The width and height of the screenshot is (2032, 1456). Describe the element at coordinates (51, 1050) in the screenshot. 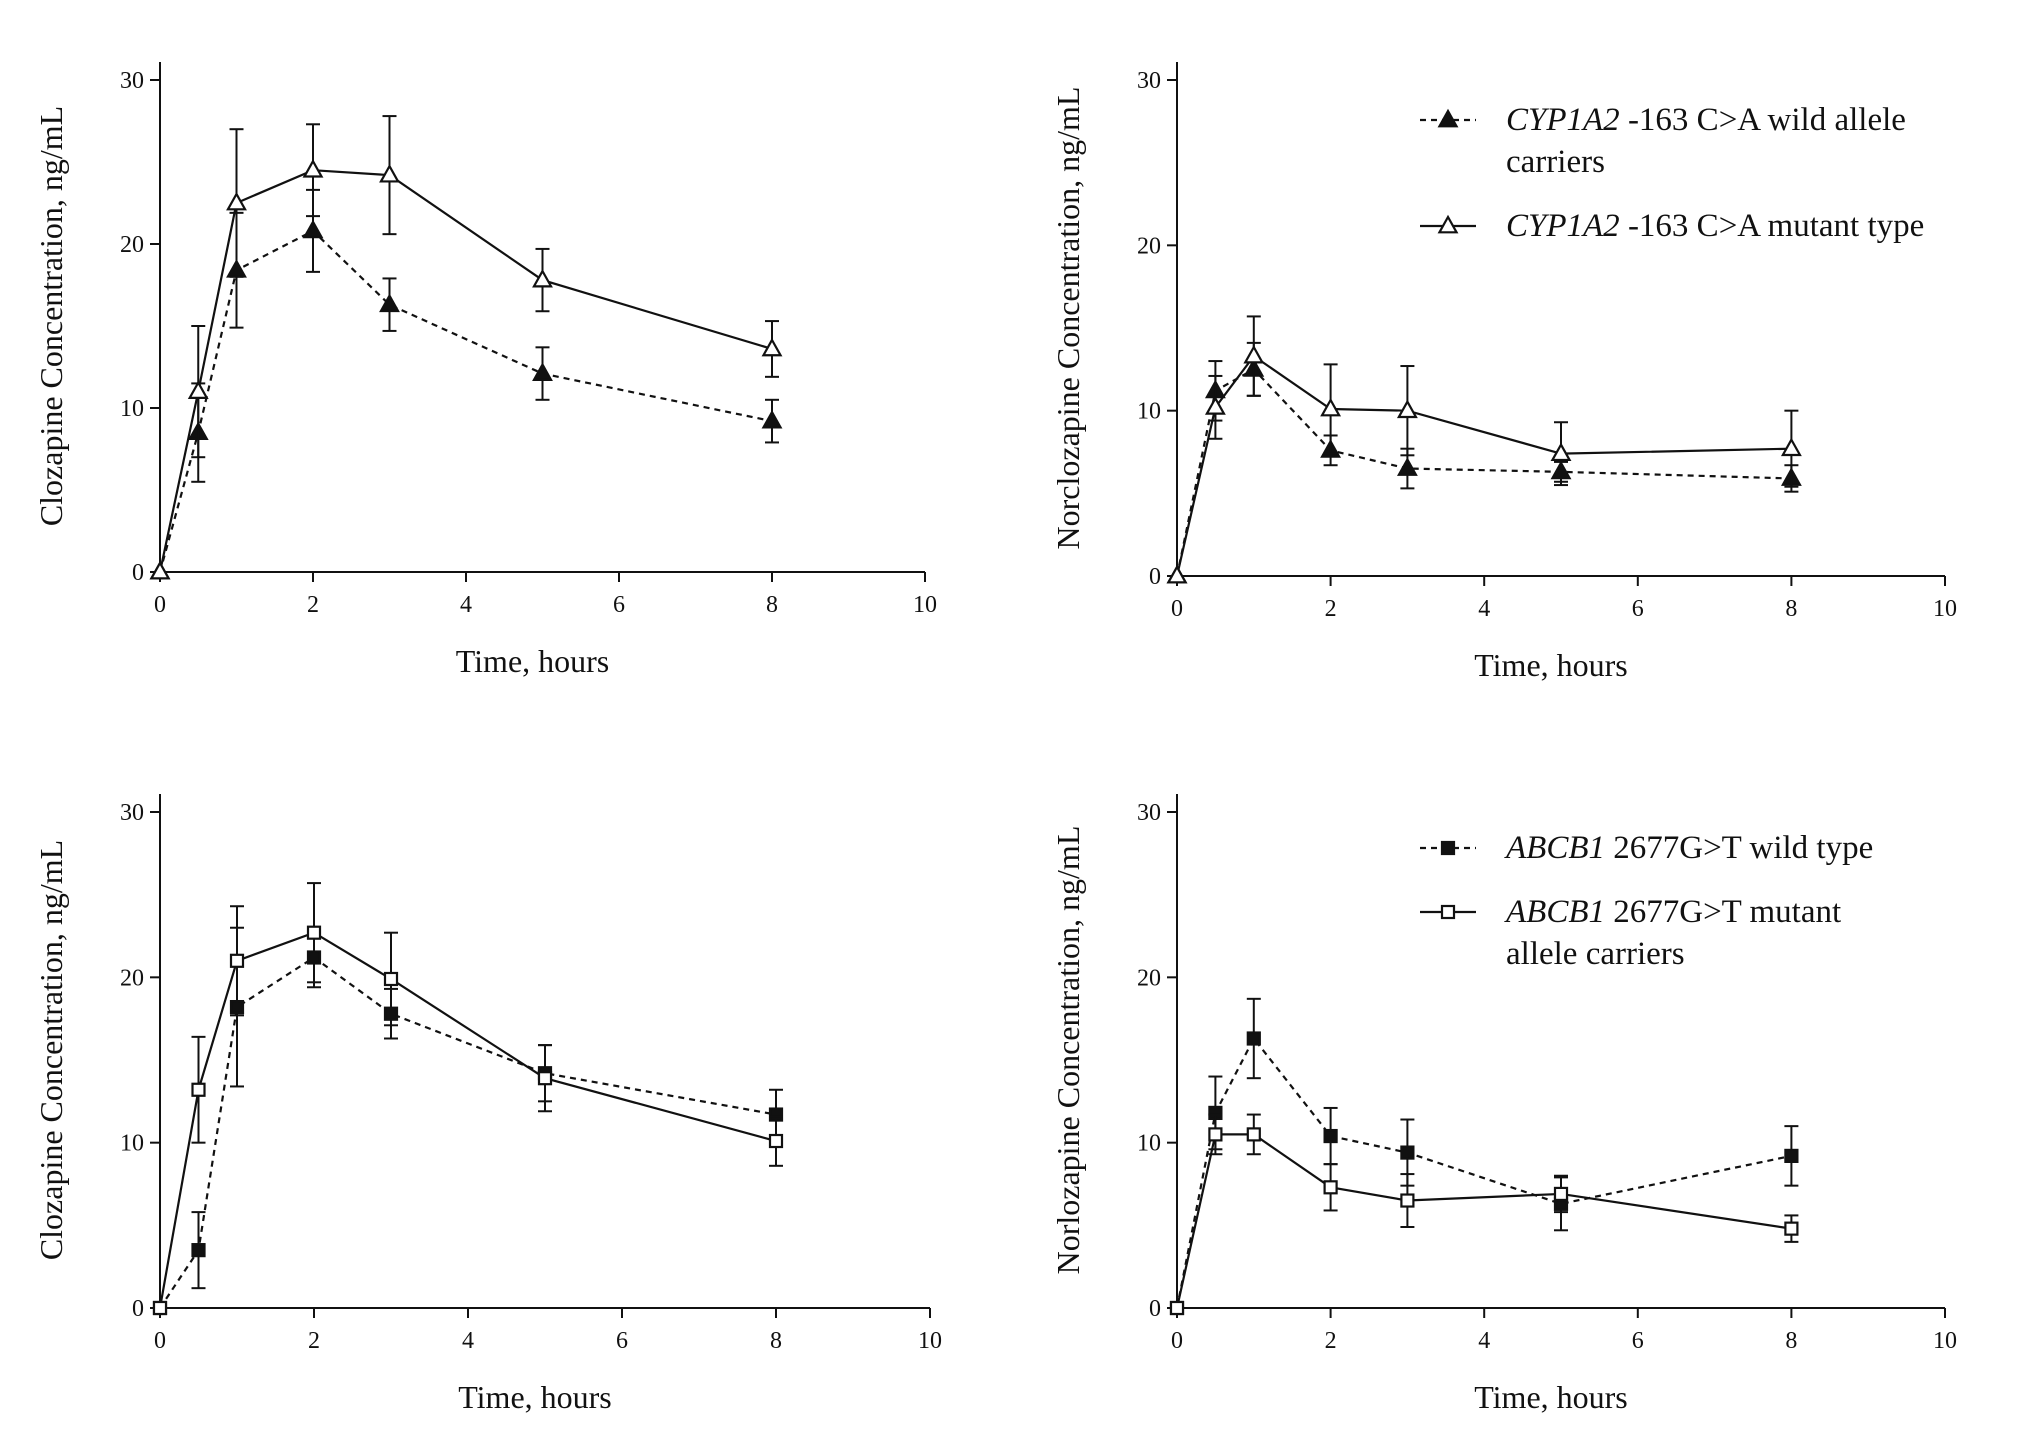

I see `y-axis-title: Clozapine Concentration, ng/mL` at that location.